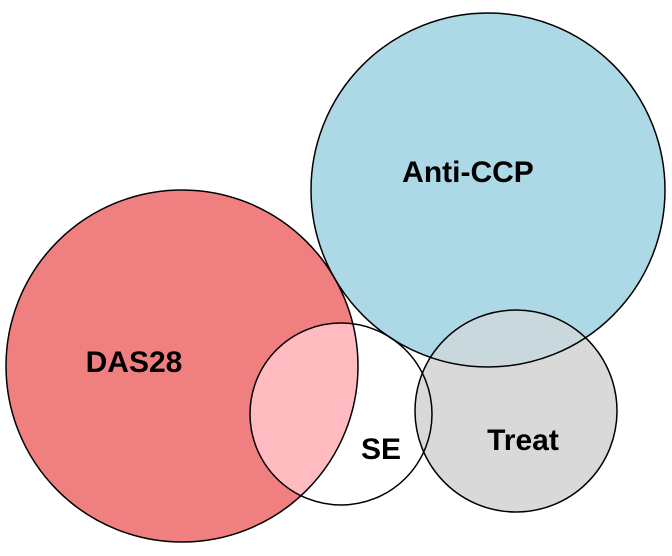 The height and width of the screenshot is (556, 672). Describe the element at coordinates (468, 172) in the screenshot. I see `anti-ccp-label: Anti-CCP` at that location.